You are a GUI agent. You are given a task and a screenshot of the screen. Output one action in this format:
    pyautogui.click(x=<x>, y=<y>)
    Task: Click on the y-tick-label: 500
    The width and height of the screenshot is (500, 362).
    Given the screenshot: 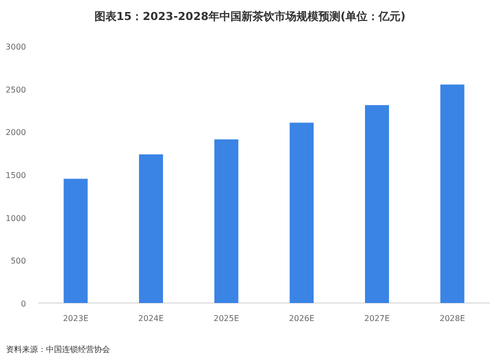 What is the action you would take?
    pyautogui.click(x=18, y=261)
    